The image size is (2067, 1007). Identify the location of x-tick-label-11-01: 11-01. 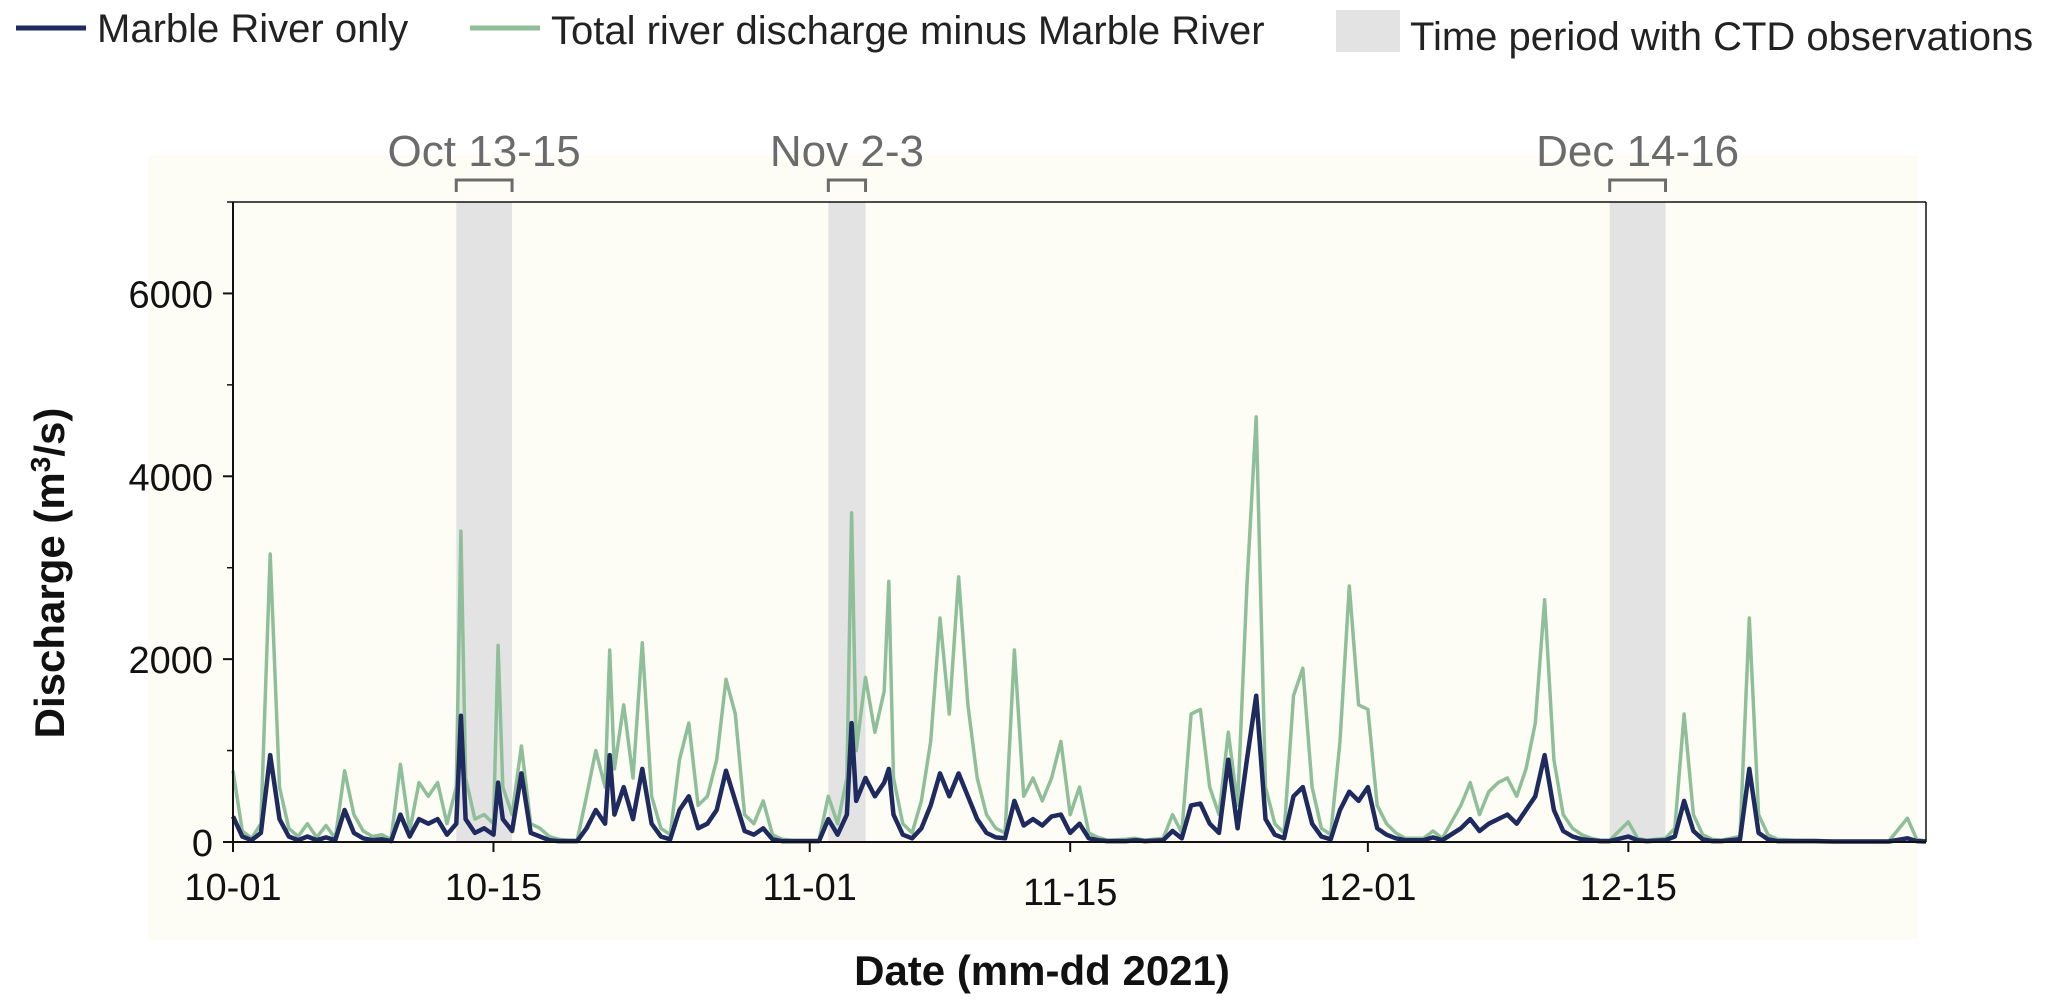
(810, 888).